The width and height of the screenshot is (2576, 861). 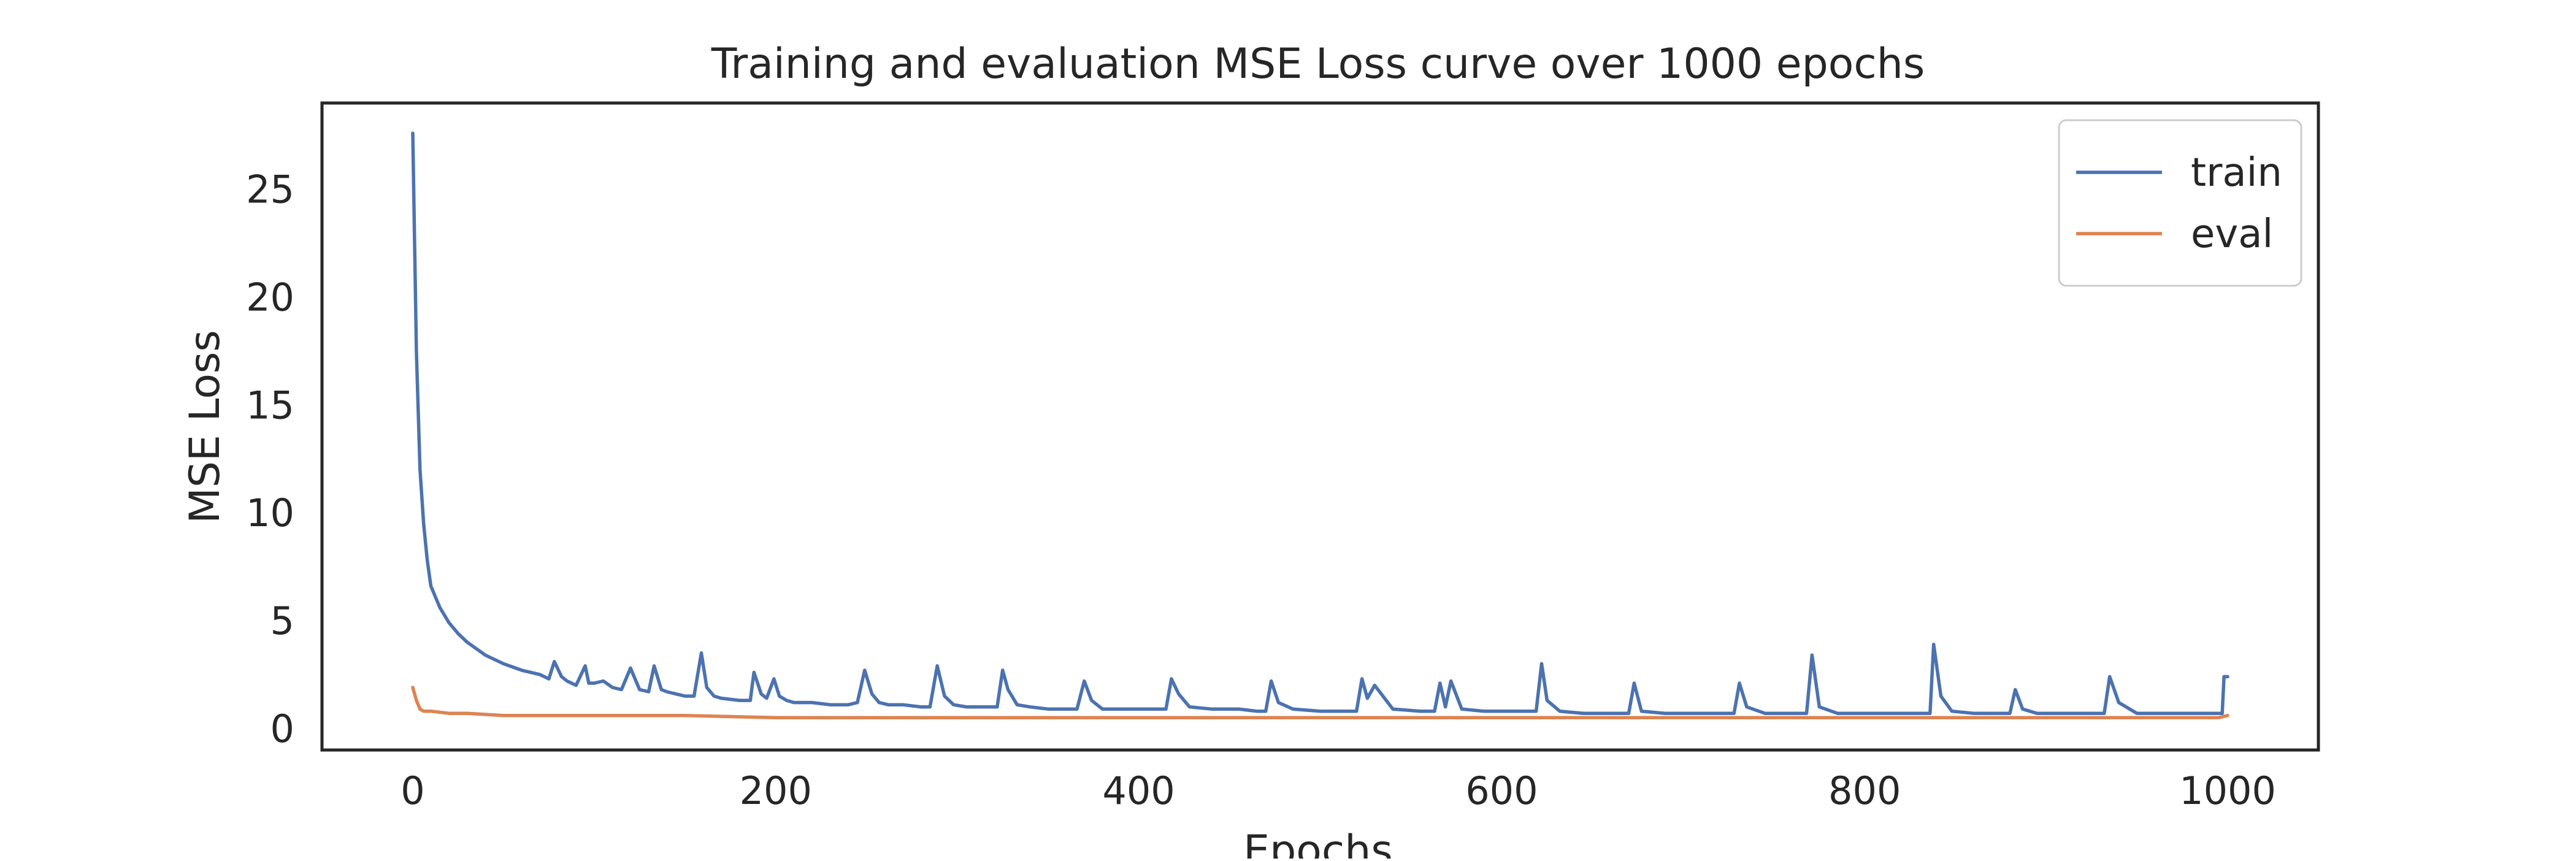 What do you see at coordinates (2236, 173) in the screenshot?
I see `legend-label-train: train` at bounding box center [2236, 173].